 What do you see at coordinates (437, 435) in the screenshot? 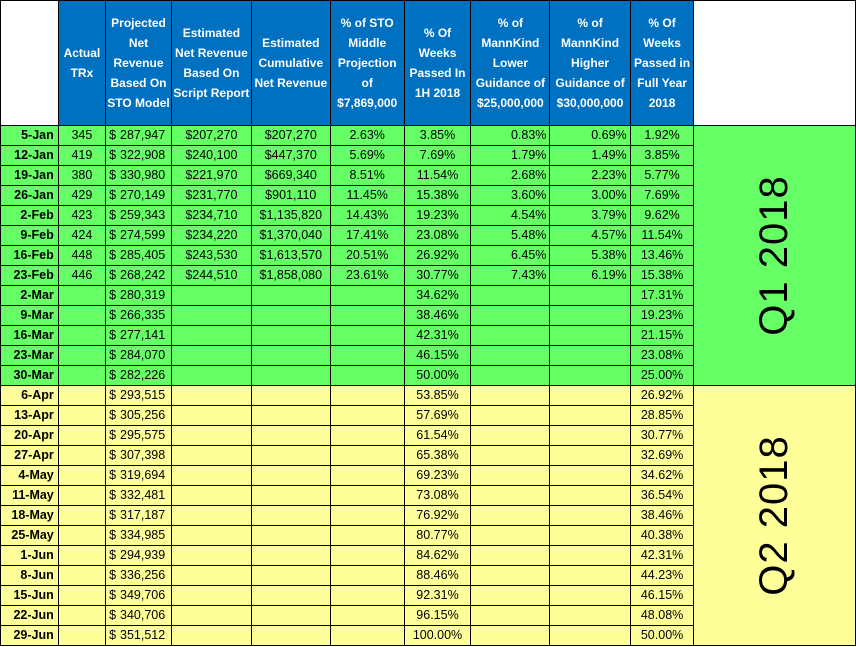
I see `cell-pct-weeks-1h: 61.54%` at bounding box center [437, 435].